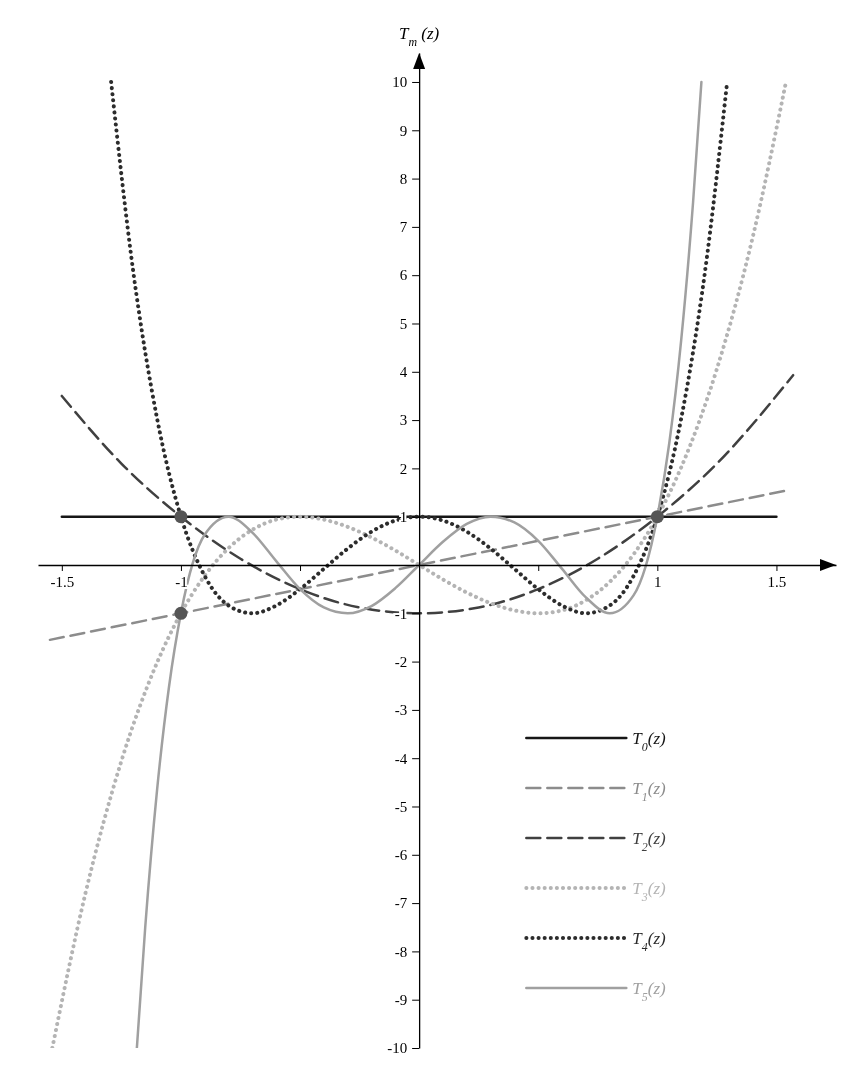 This screenshot has height=1066, width=859. What do you see at coordinates (403, 178) in the screenshot?
I see `y-tick-label: 8` at bounding box center [403, 178].